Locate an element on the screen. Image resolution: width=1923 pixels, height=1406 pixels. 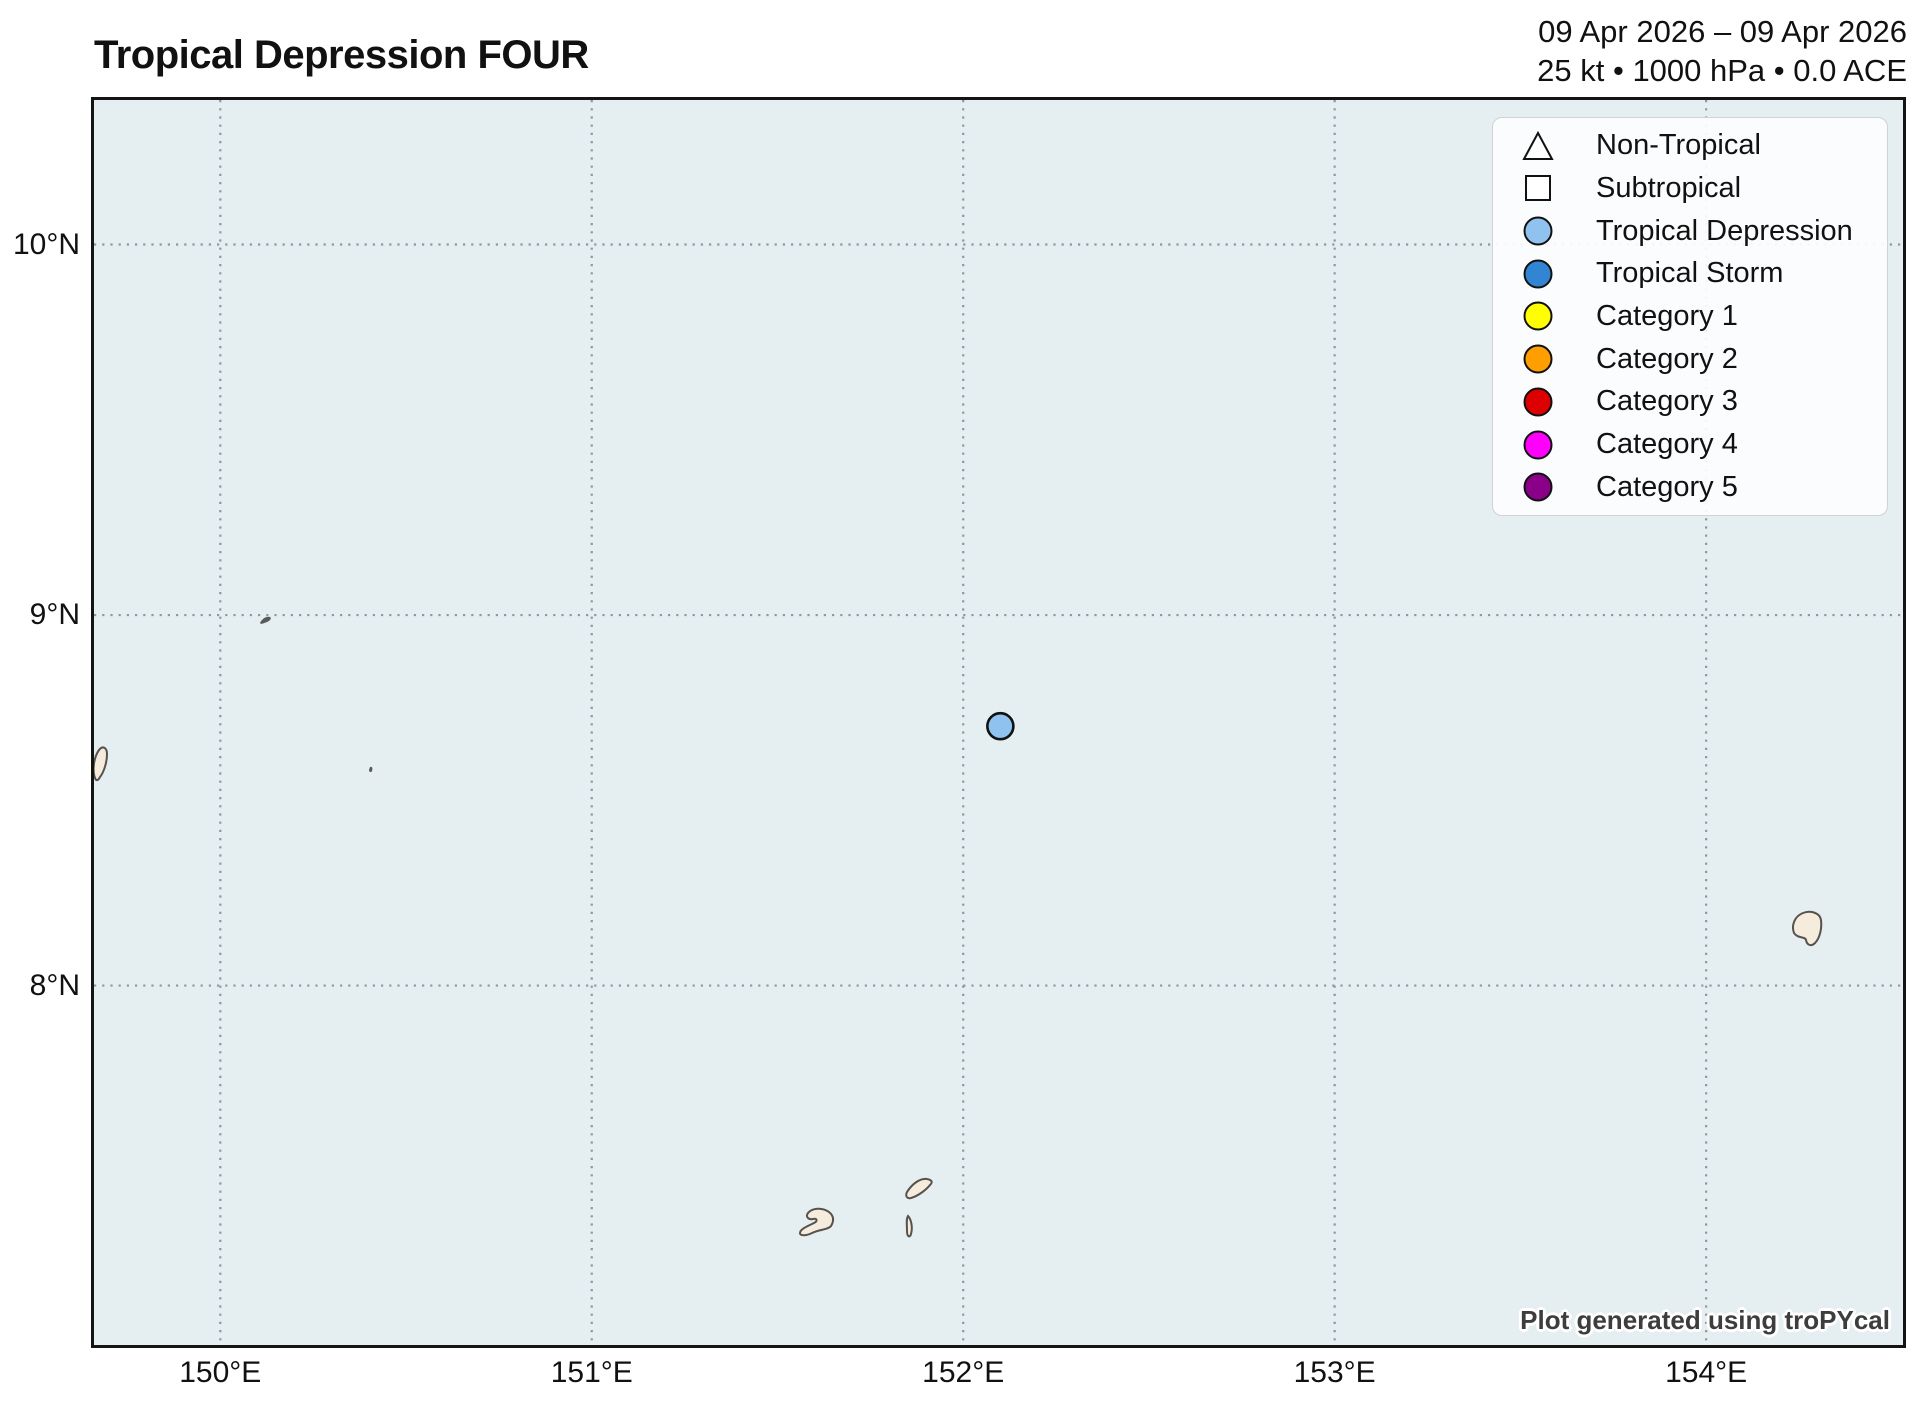
legend-item-label: Subtropical is located at coordinates (1669, 187).